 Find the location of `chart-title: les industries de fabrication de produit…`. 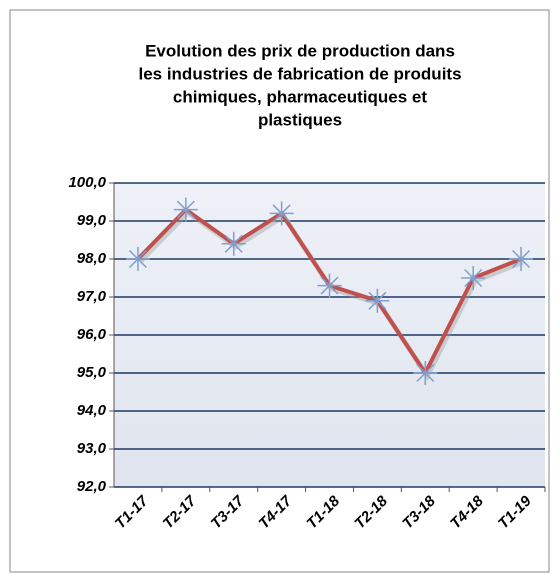

chart-title: les industries de fabrication de produit… is located at coordinates (299, 73).